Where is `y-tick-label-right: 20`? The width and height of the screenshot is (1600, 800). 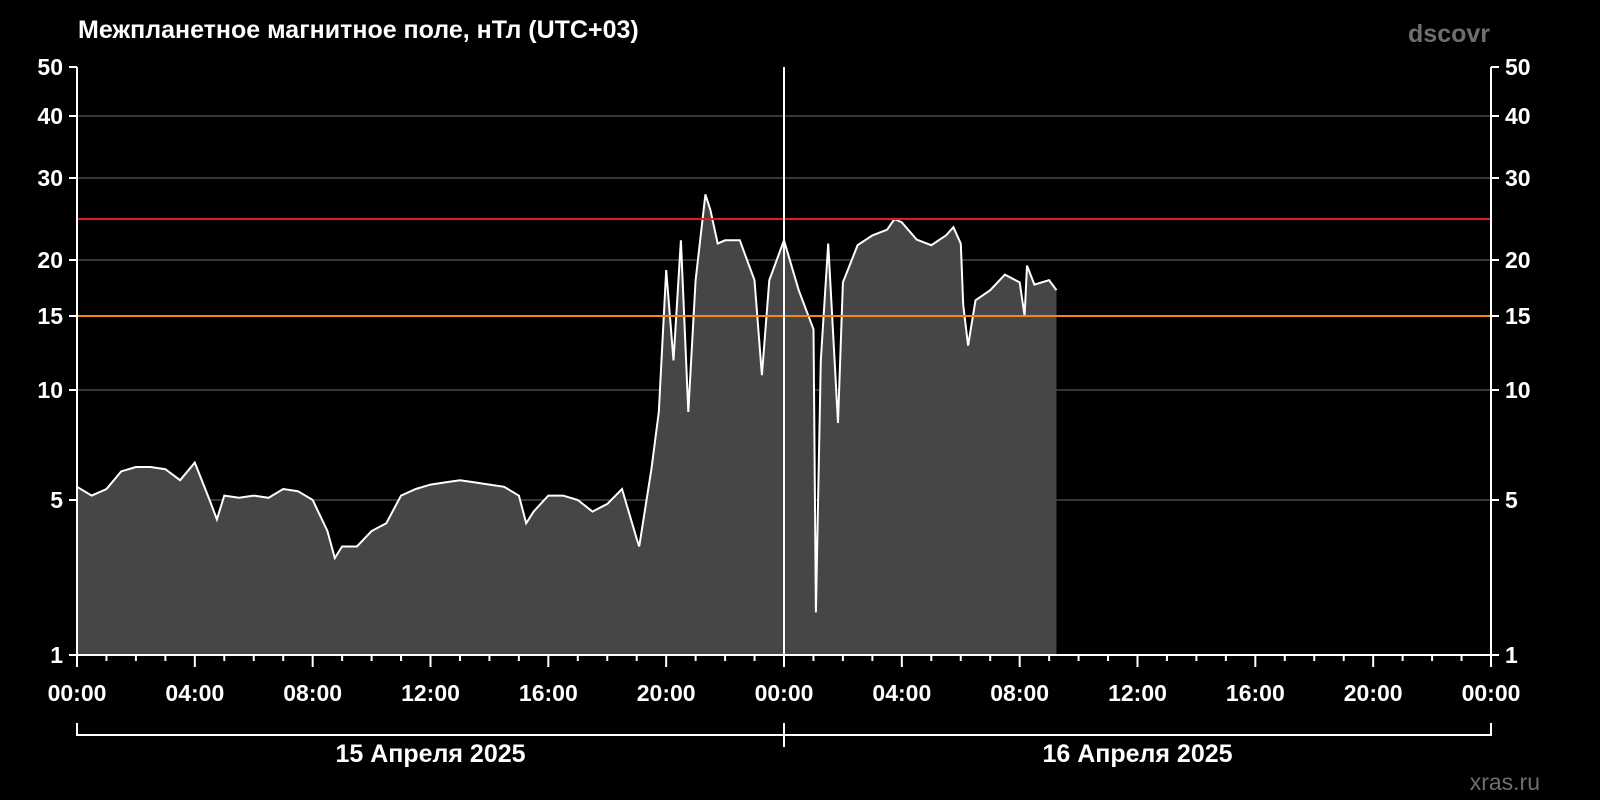
y-tick-label-right: 20 is located at coordinates (1518, 260).